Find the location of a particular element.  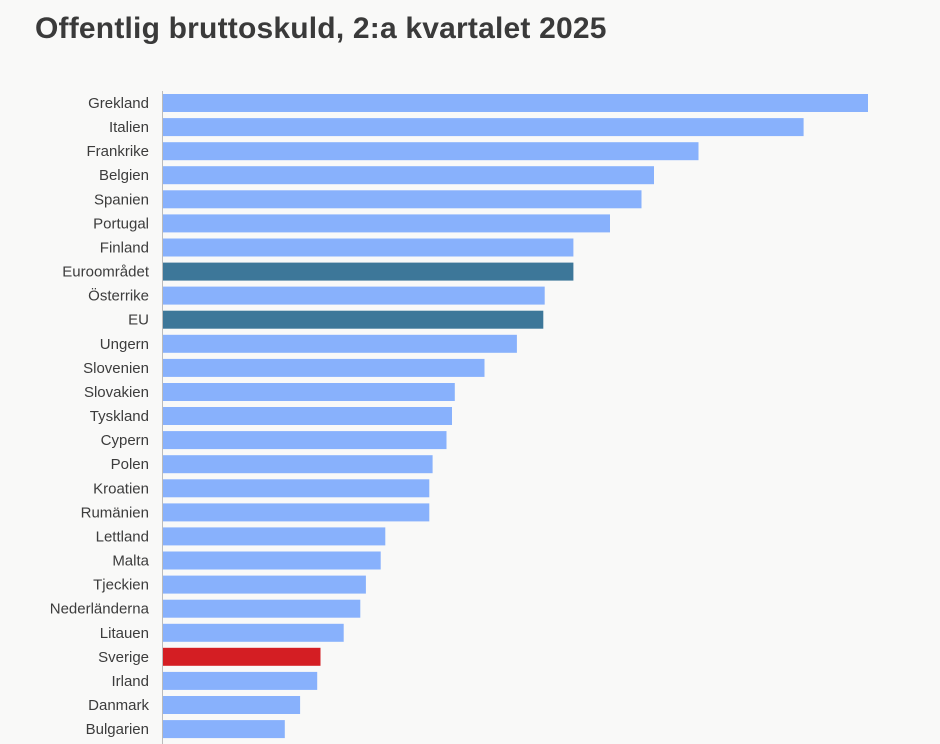

category-label-sverige: Sverige is located at coordinates (123, 657).